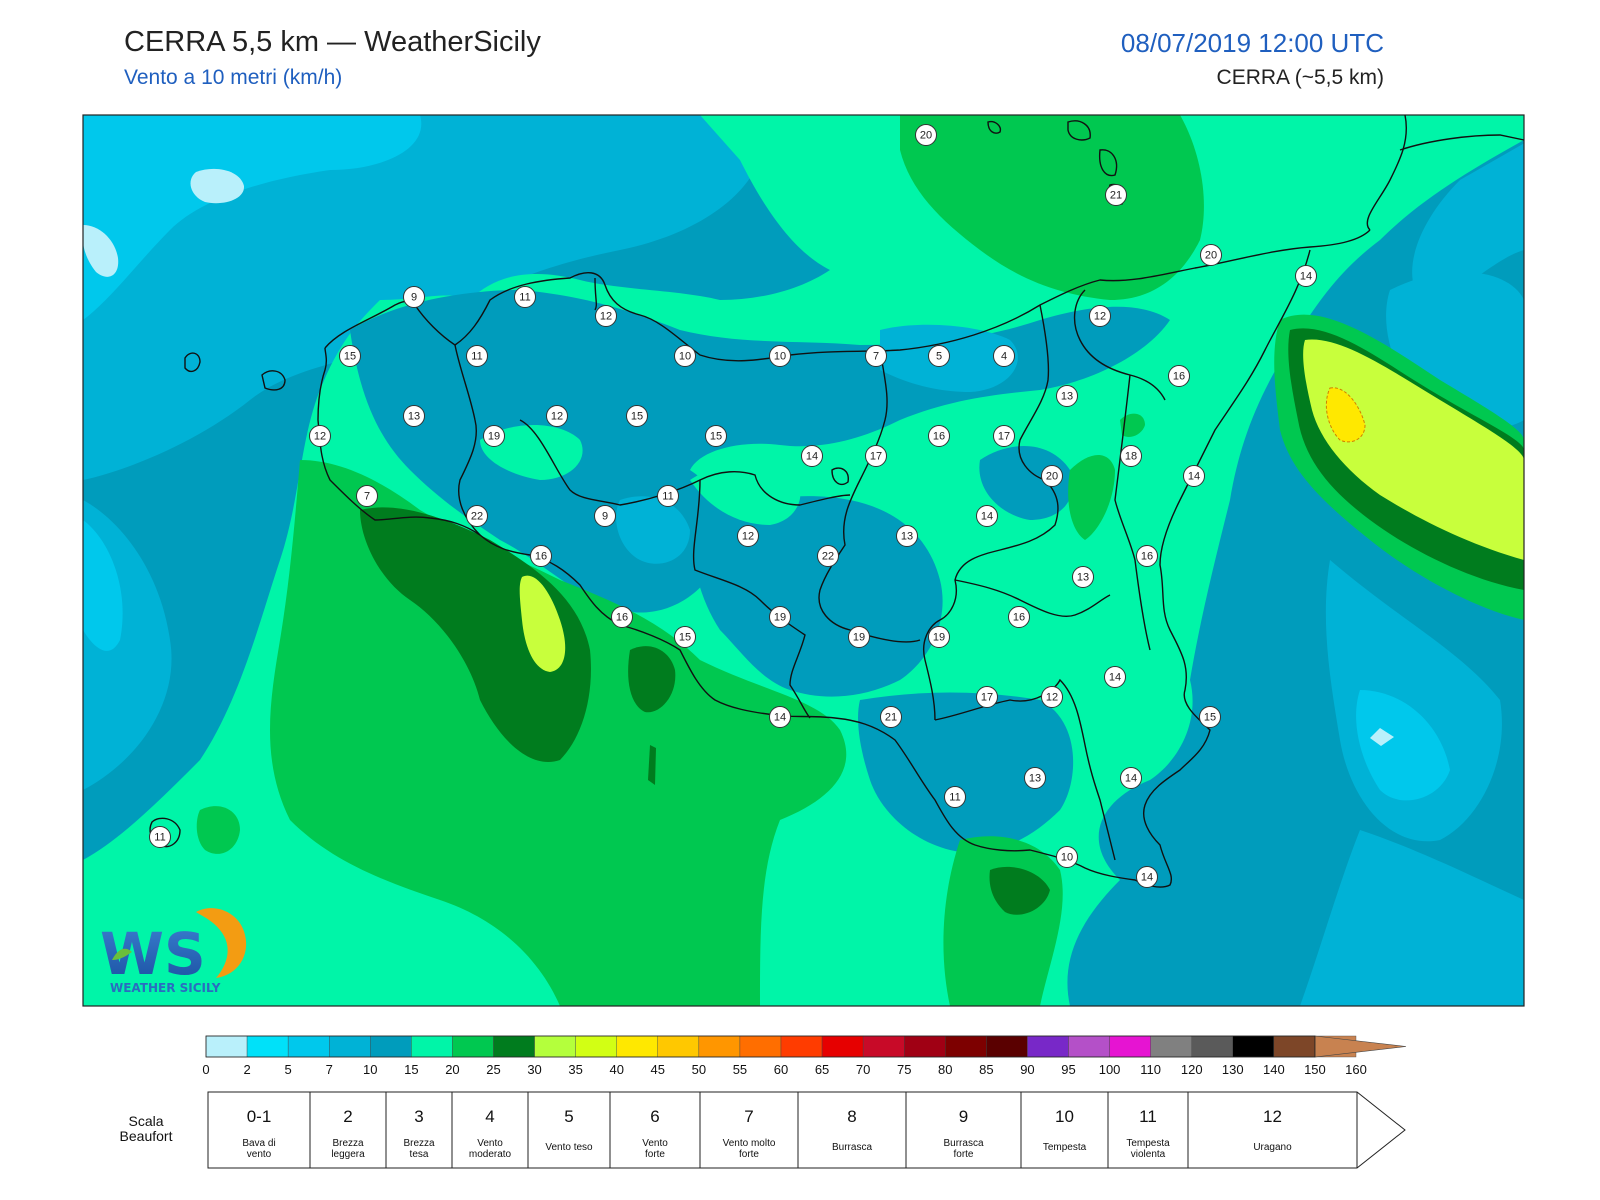  What do you see at coordinates (945, 1069) in the screenshot?
I see `colorbar-tick: 80` at bounding box center [945, 1069].